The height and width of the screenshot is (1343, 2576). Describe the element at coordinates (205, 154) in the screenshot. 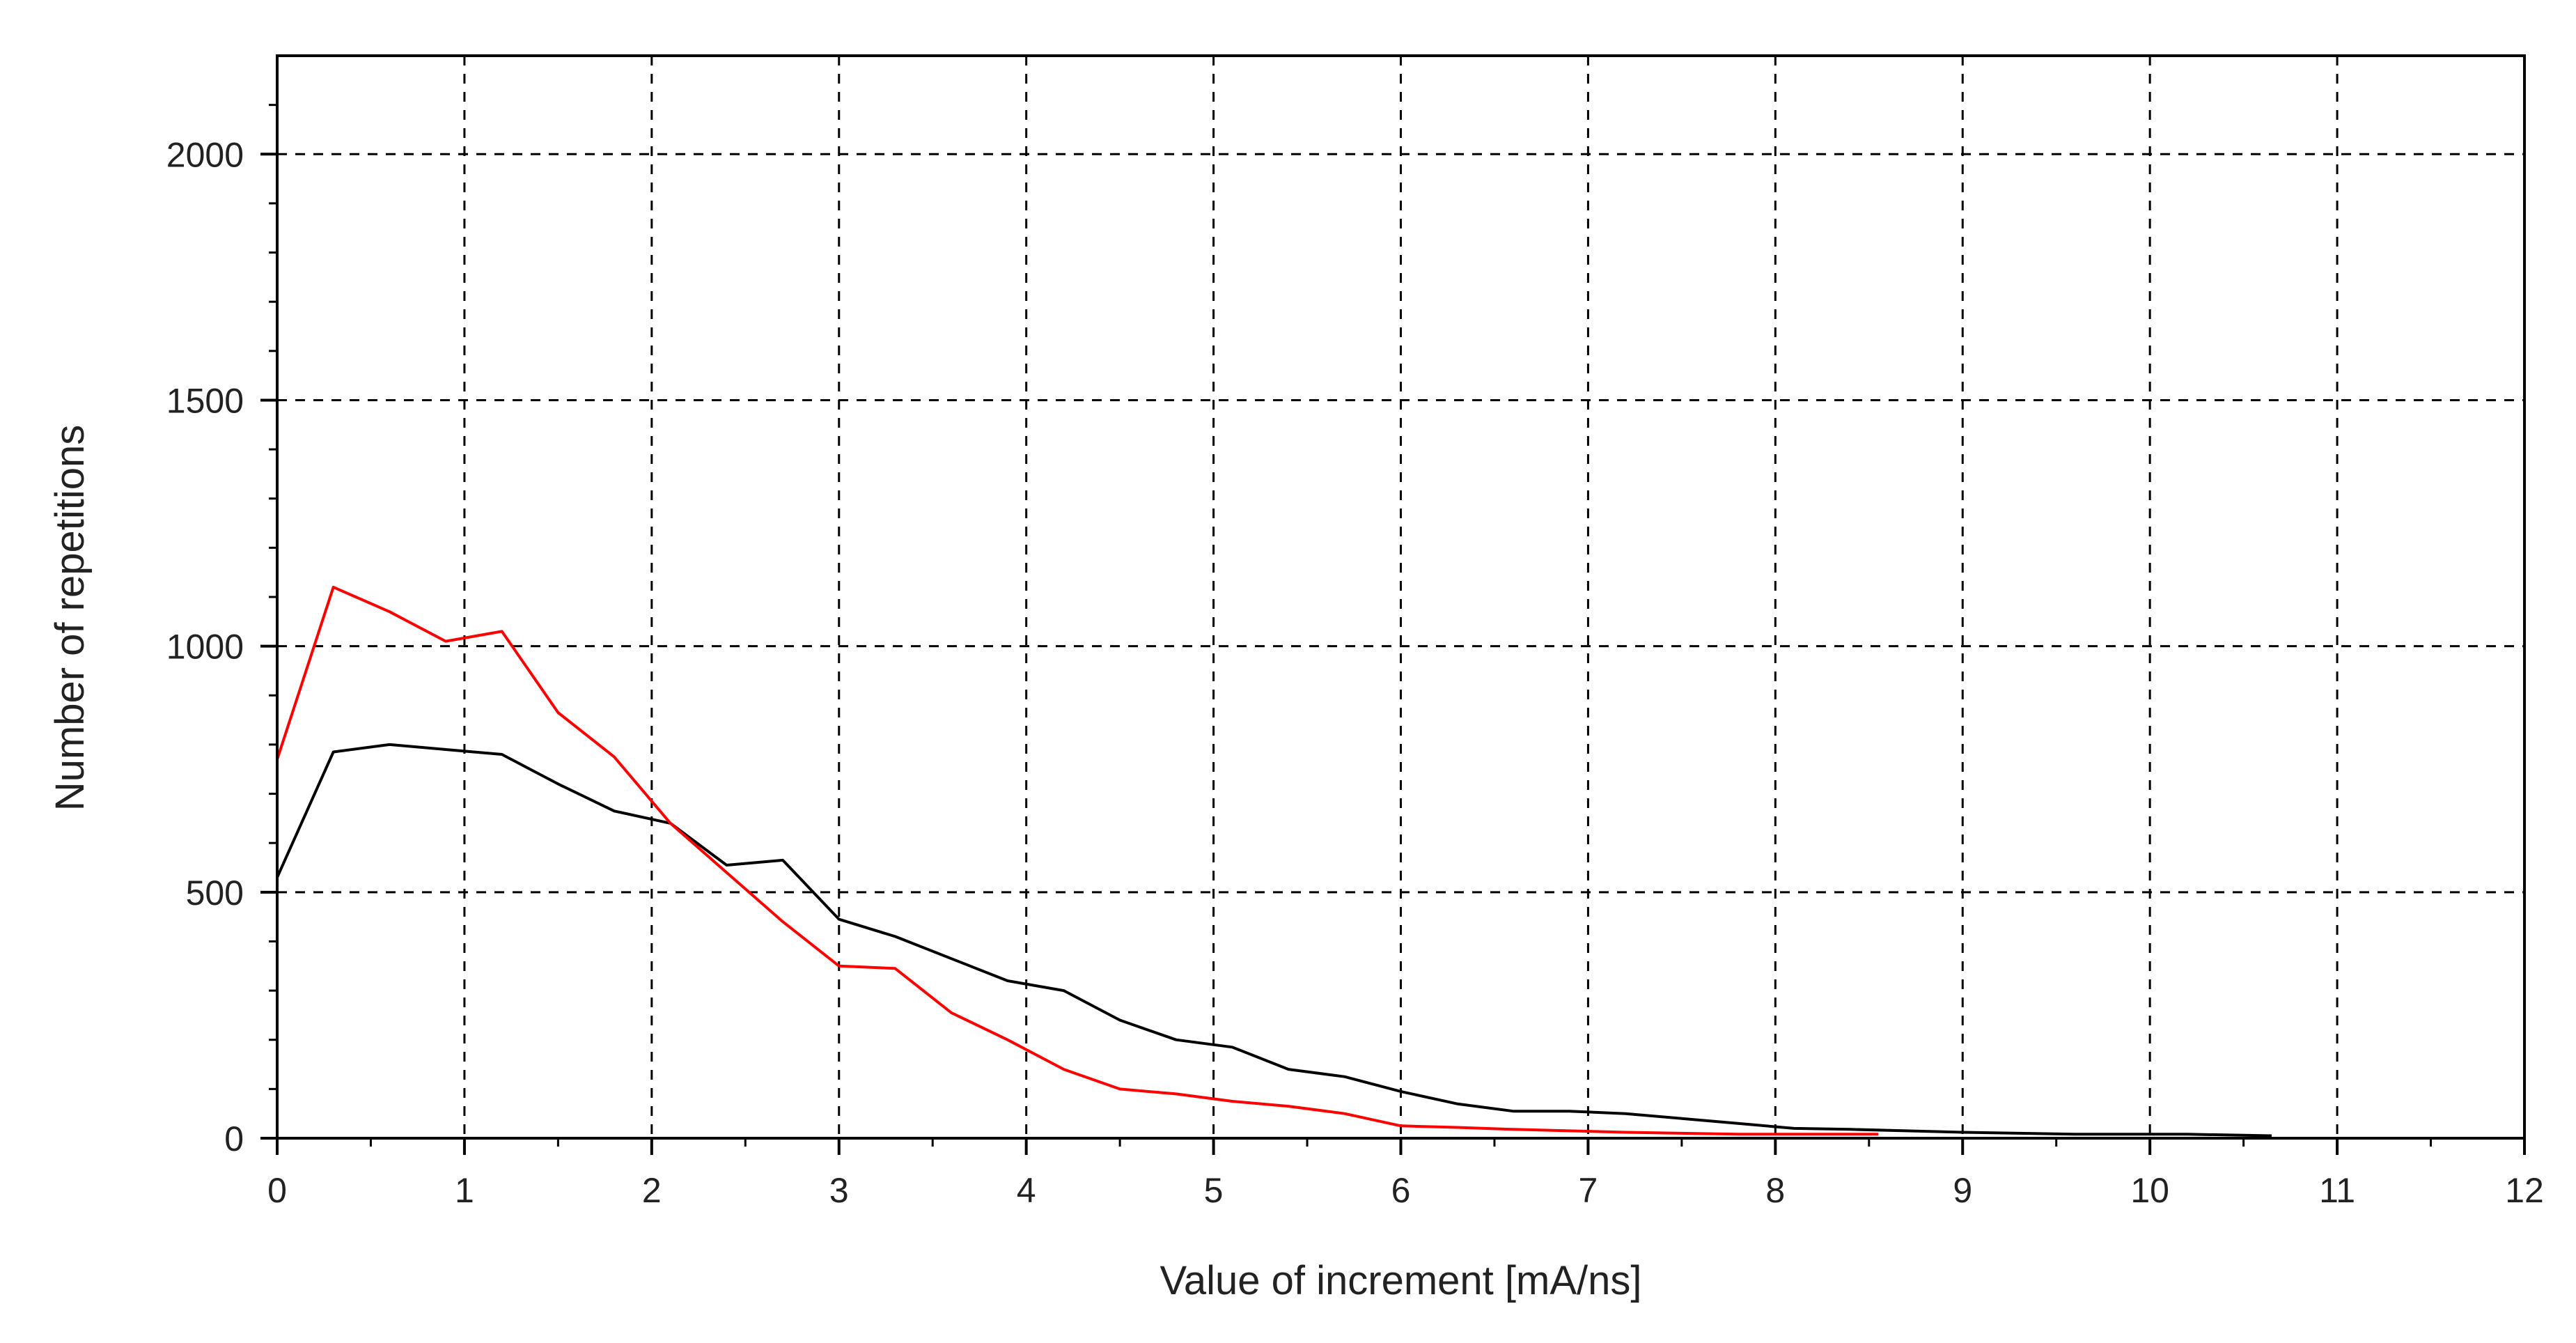

I see `y-tick-label: 2000` at that location.